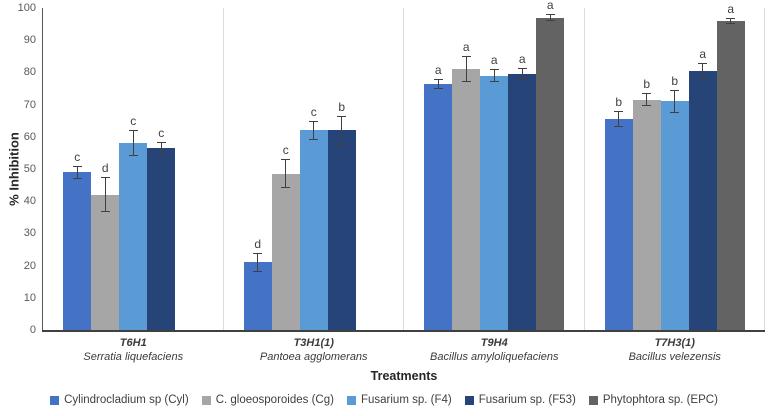  Describe the element at coordinates (674, 343) in the screenshot. I see `category-code: T7H3(1)` at that location.